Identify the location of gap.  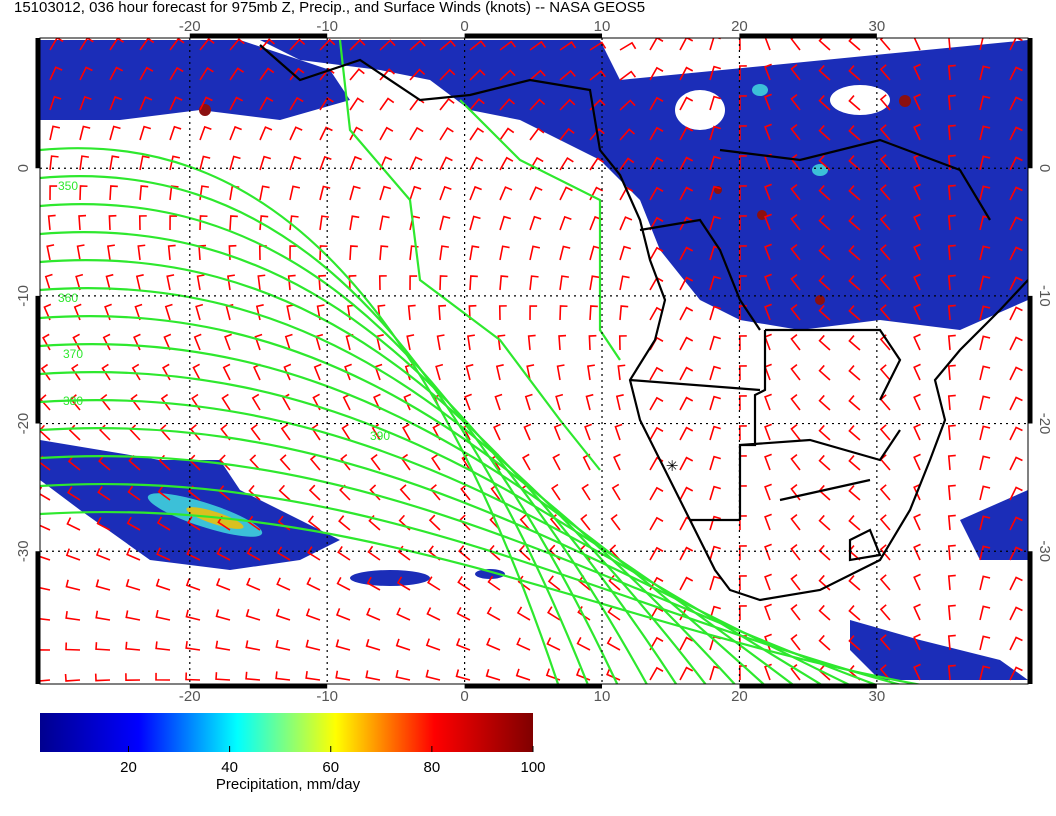
(700, 110).